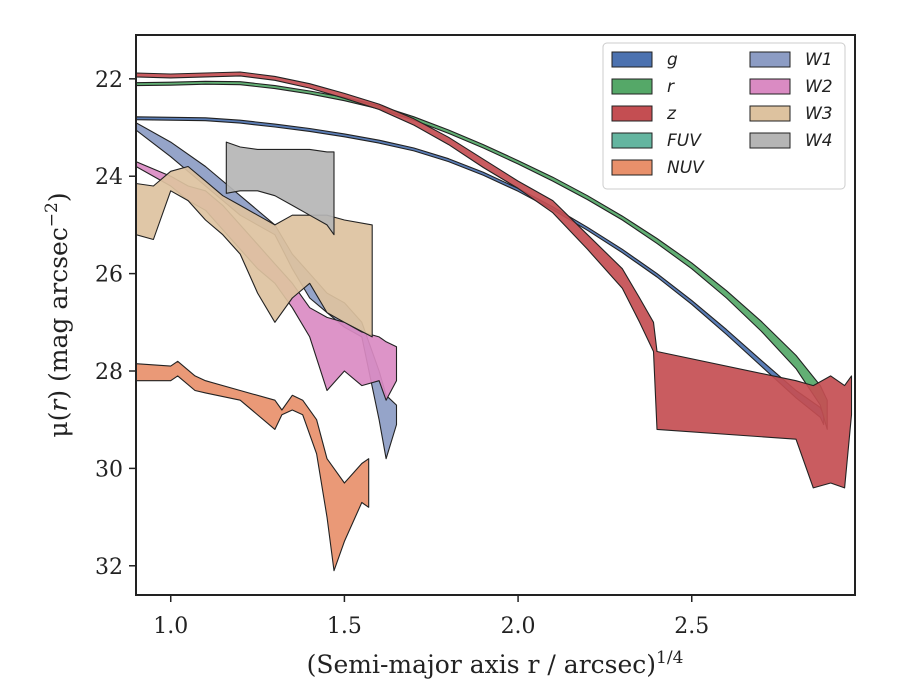 The image size is (900, 700). Describe the element at coordinates (819, 87) in the screenshot. I see `legend-label: W2` at that location.